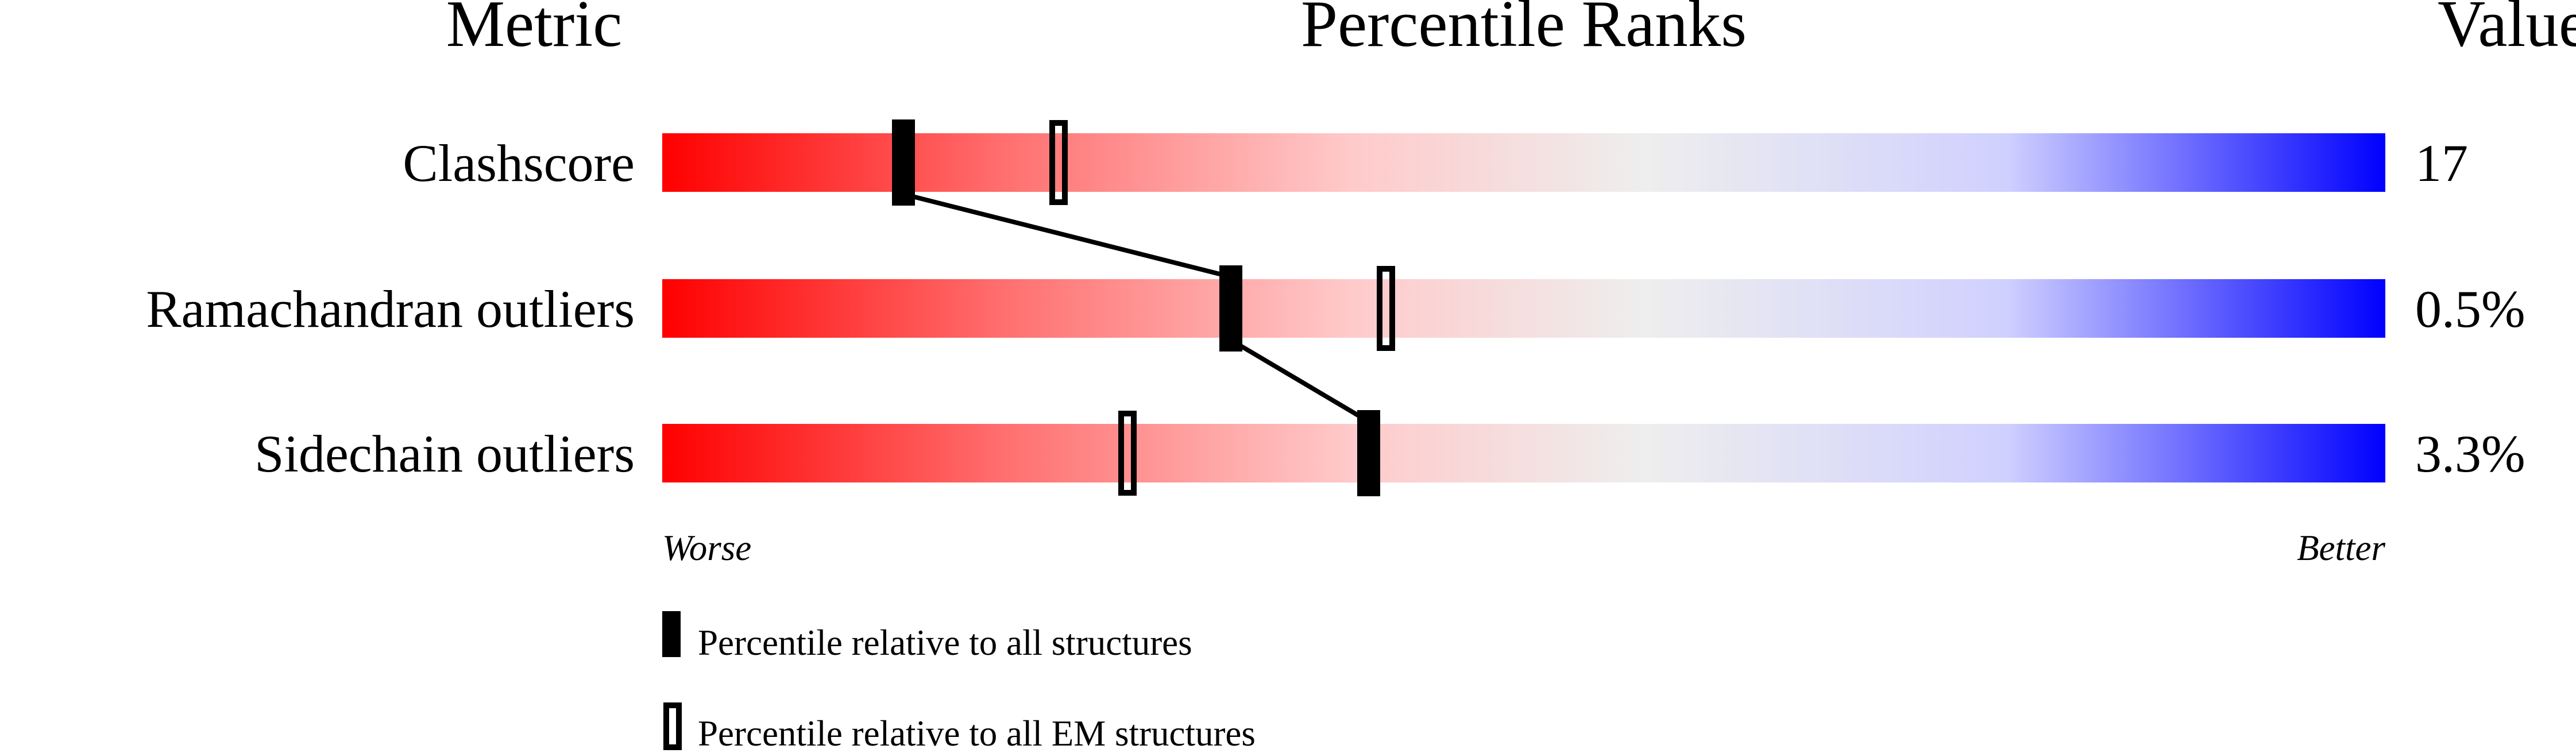 The width and height of the screenshot is (2576, 753). I want to click on metric-row: Ramachandran outliers 0.5%, so click(1335, 308).